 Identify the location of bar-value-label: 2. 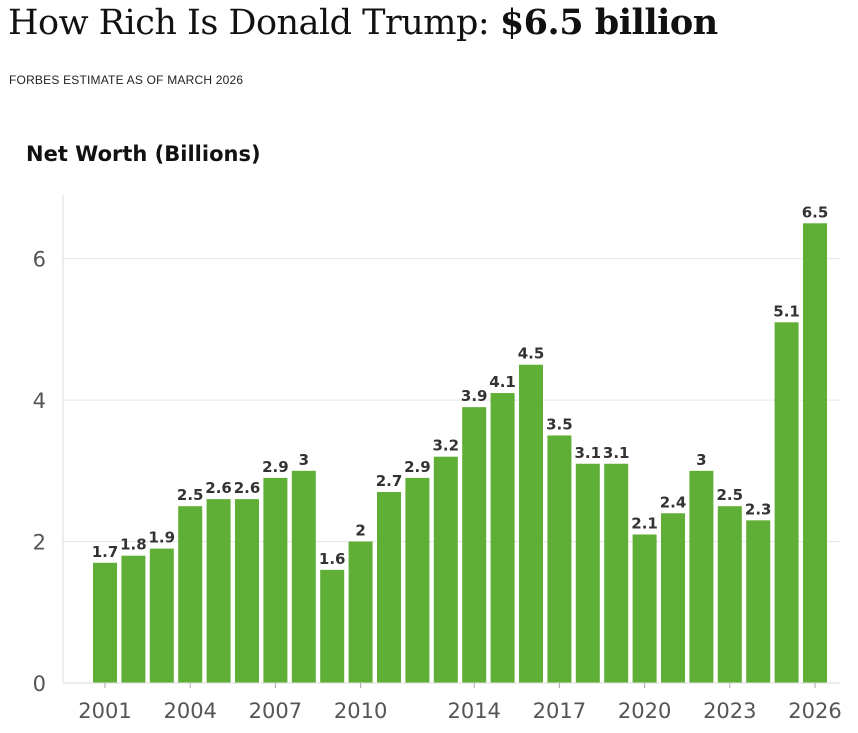
(360, 531).